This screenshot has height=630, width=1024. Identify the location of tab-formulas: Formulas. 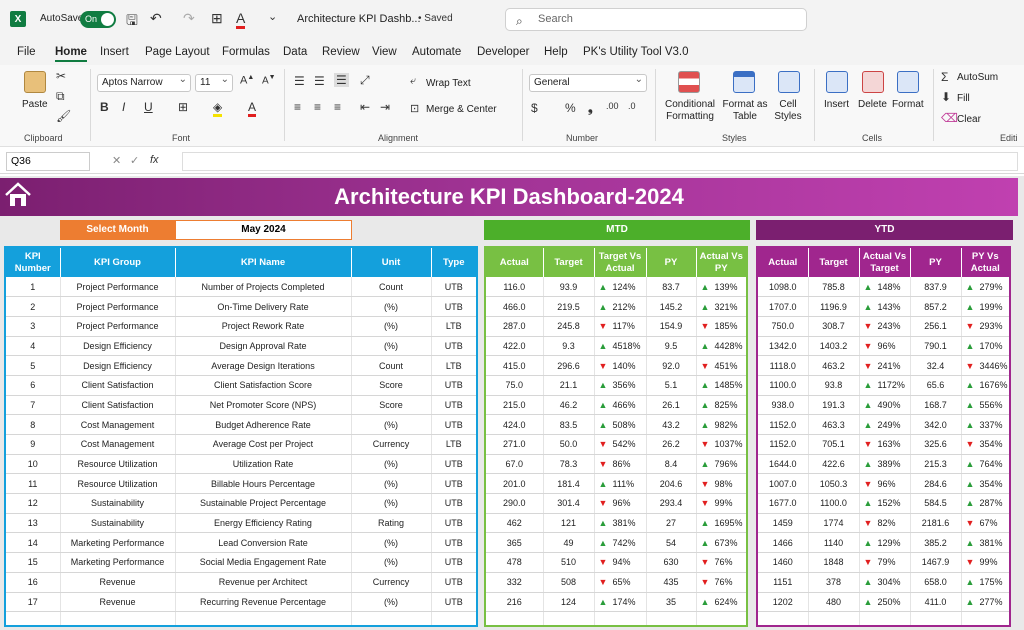
(246, 52).